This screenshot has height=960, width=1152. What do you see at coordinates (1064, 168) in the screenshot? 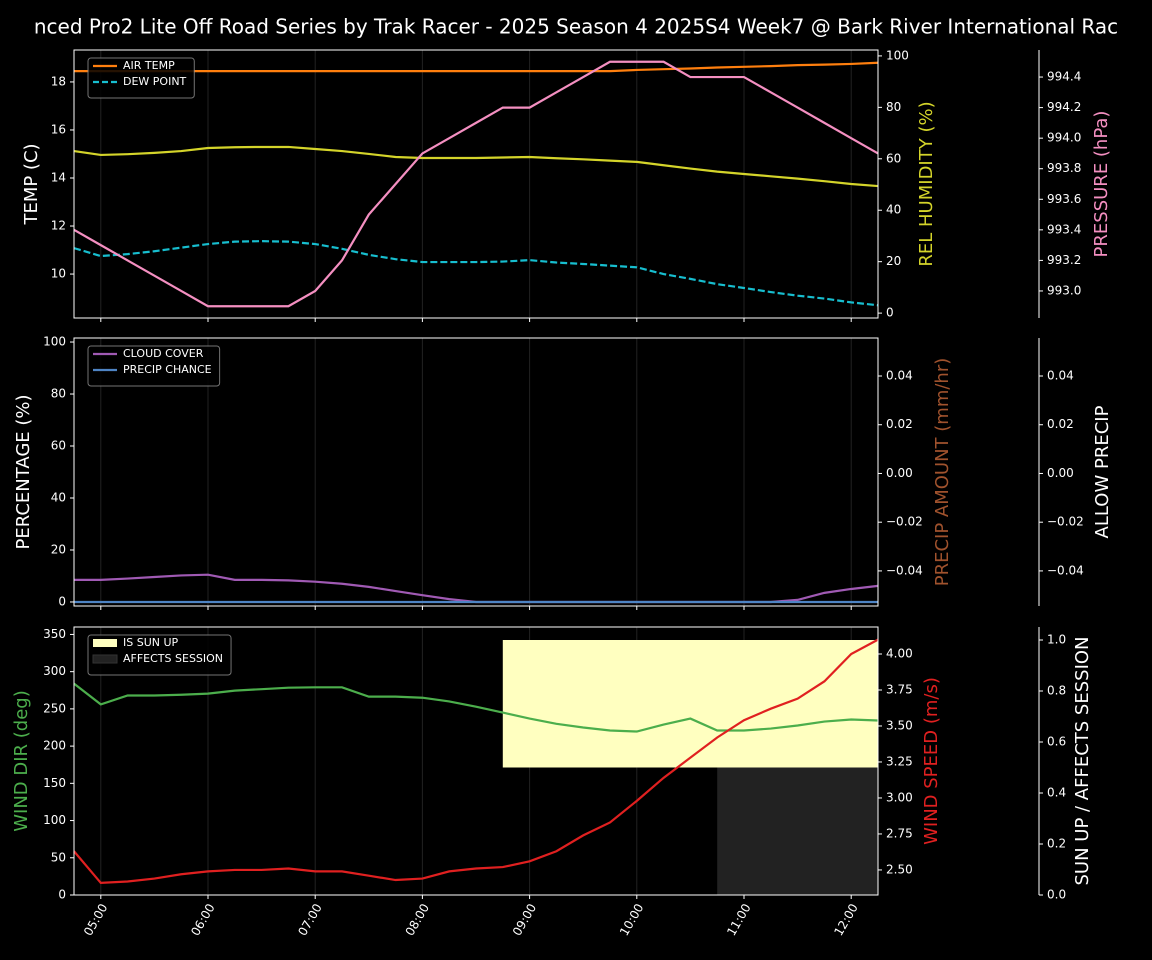
I see `y3-tick-label: 993.8` at bounding box center [1064, 168].